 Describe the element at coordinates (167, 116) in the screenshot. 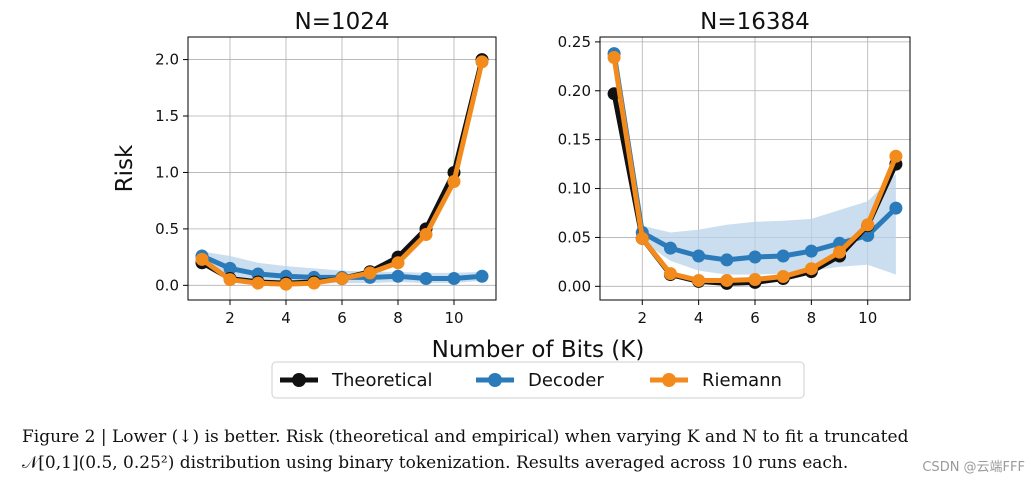

I see `y-tick-label: 1.5` at that location.